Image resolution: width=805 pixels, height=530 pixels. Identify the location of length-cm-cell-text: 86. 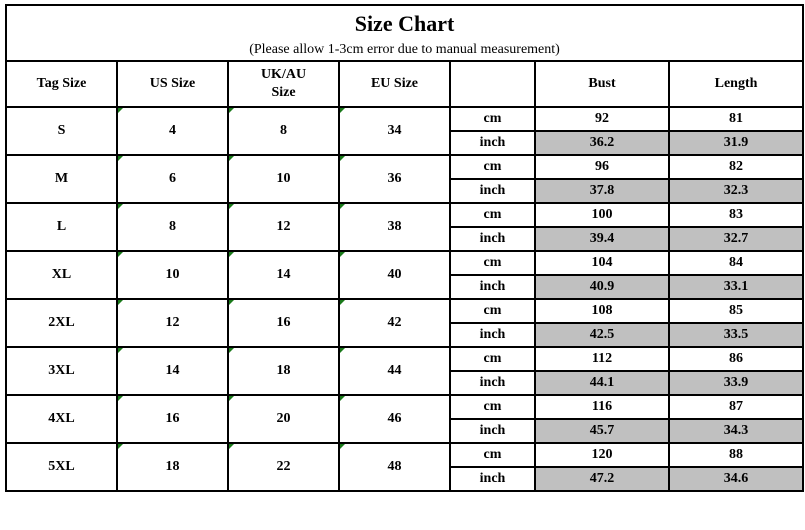
(736, 358).